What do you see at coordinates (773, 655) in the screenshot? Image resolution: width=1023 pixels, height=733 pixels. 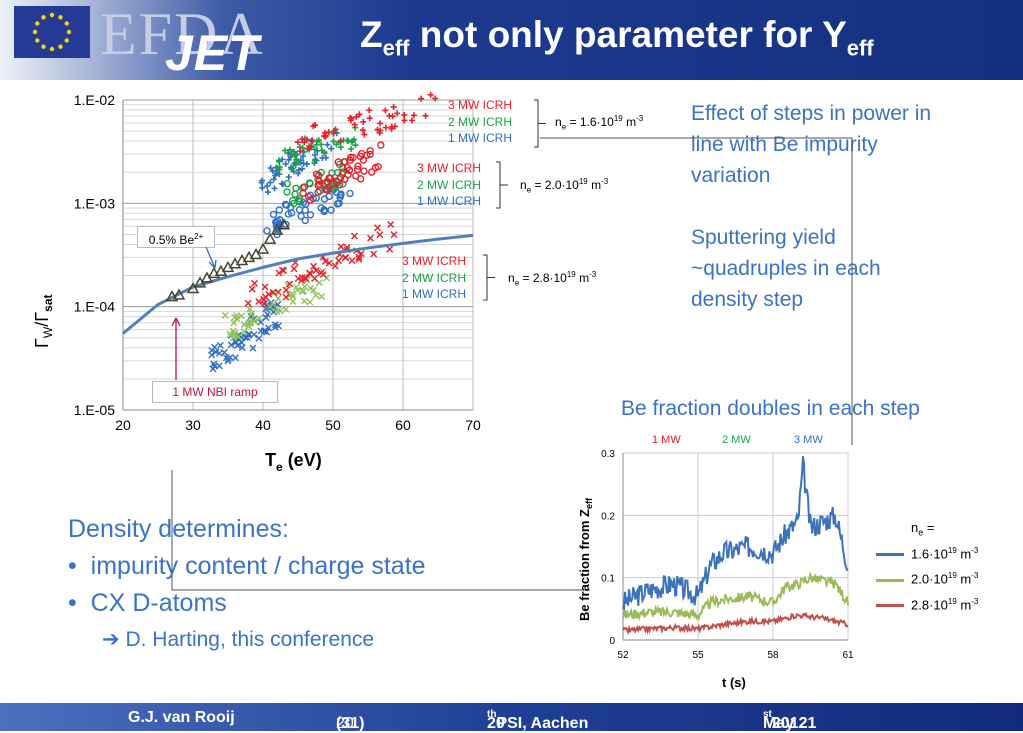 I see `x-tick-label: 58` at bounding box center [773, 655].